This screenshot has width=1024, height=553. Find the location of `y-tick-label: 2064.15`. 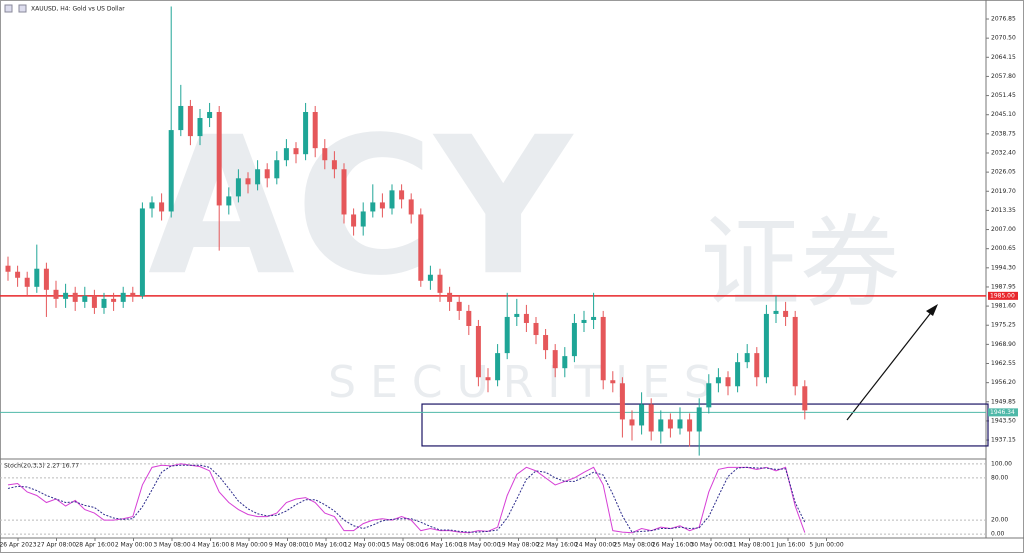

y-tick-label: 2064.15 is located at coordinates (1003, 57).